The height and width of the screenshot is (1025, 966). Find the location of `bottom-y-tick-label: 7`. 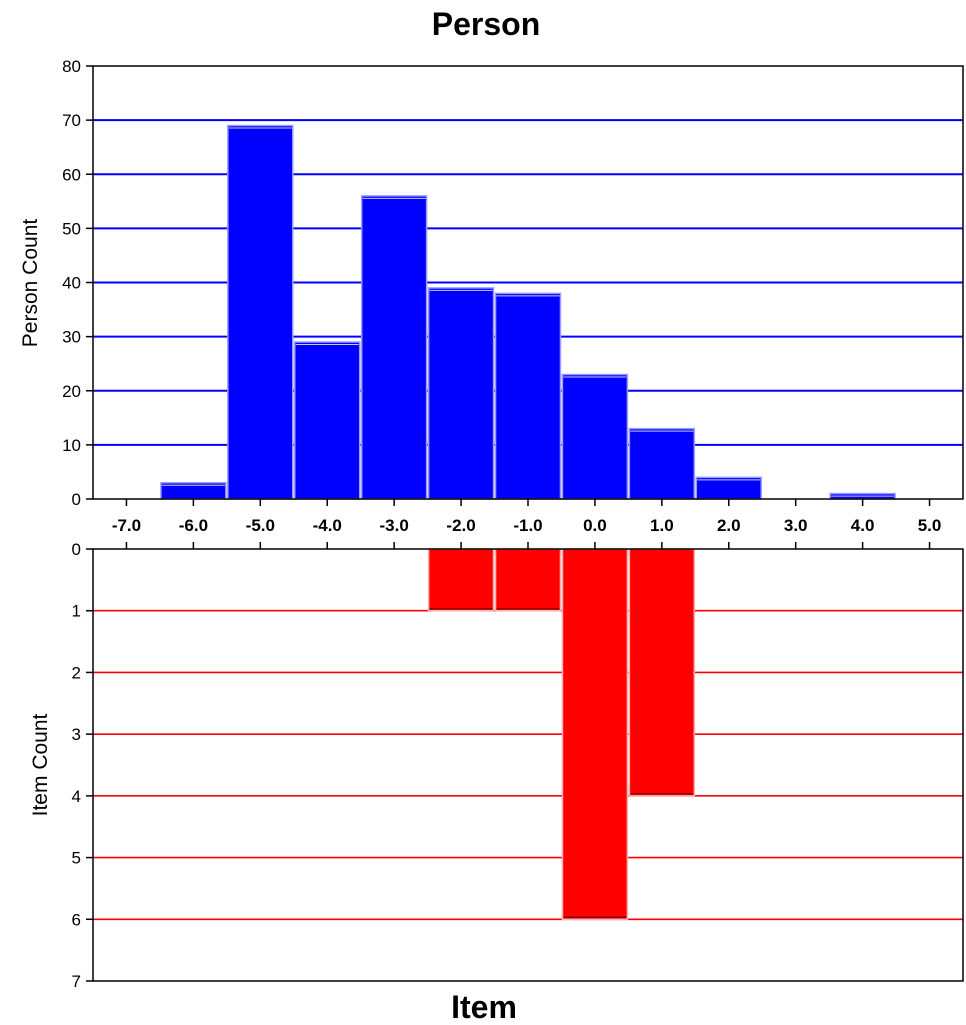

bottom-y-tick-label: 7 is located at coordinates (76, 981).